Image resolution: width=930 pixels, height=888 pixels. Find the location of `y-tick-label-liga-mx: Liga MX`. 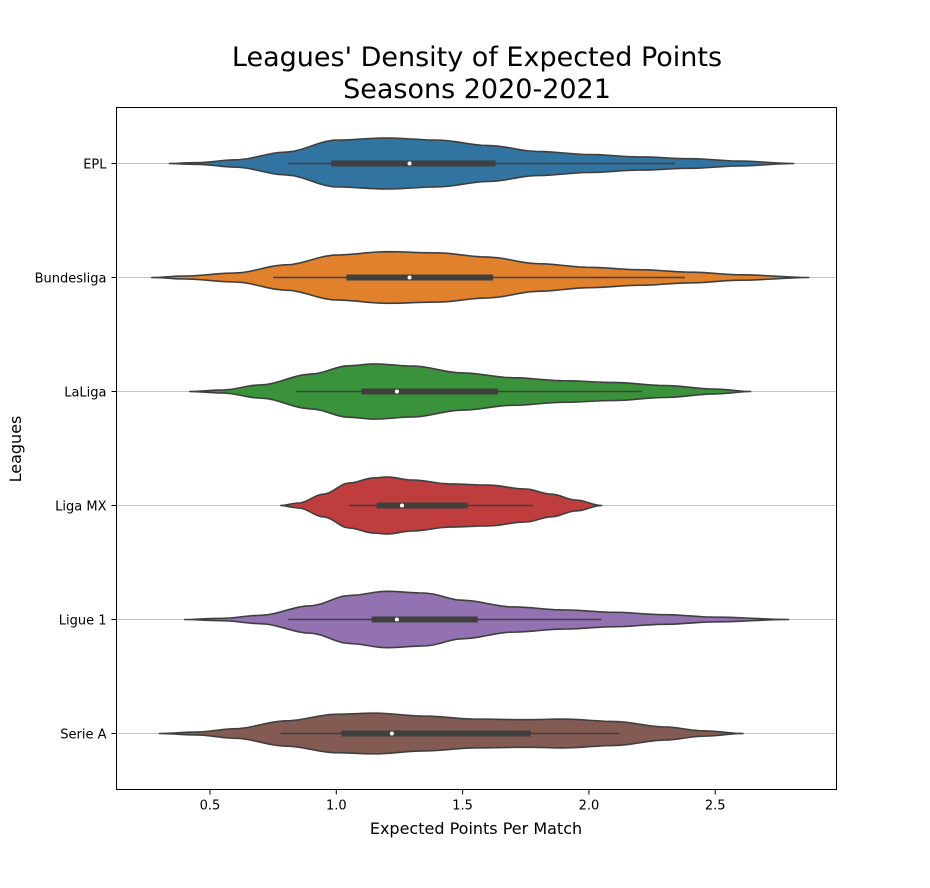

y-tick-label-liga-mx: Liga MX is located at coordinates (80, 507).